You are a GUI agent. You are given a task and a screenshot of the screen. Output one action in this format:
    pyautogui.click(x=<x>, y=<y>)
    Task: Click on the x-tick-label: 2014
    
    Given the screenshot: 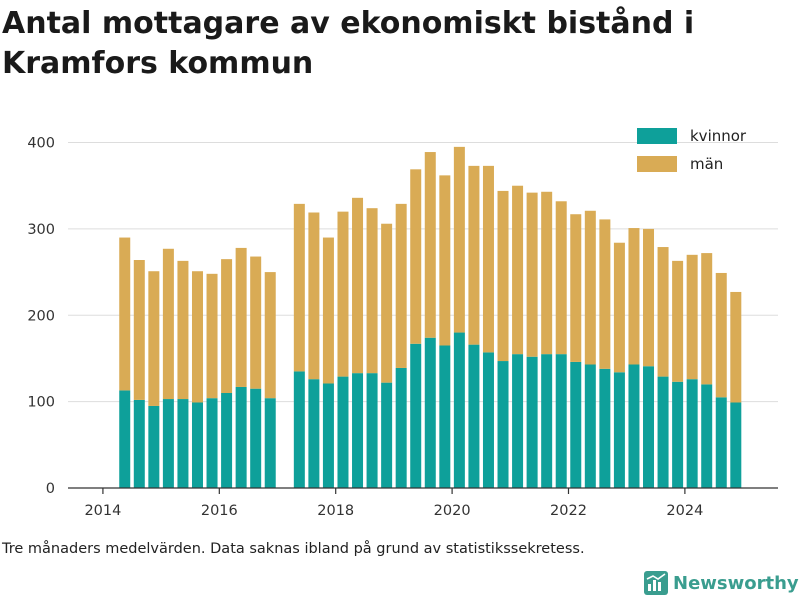 What is the action you would take?
    pyautogui.click(x=102, y=511)
    